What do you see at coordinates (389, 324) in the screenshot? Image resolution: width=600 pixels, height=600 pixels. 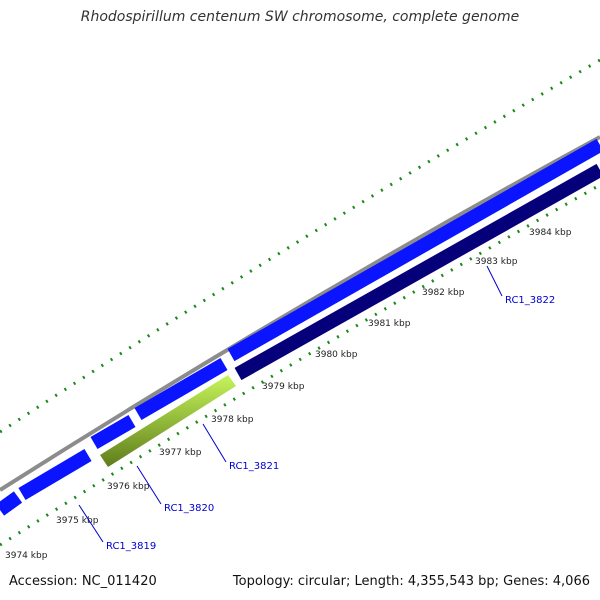 I see `kbp-label: 3981 kbp` at bounding box center [389, 324].